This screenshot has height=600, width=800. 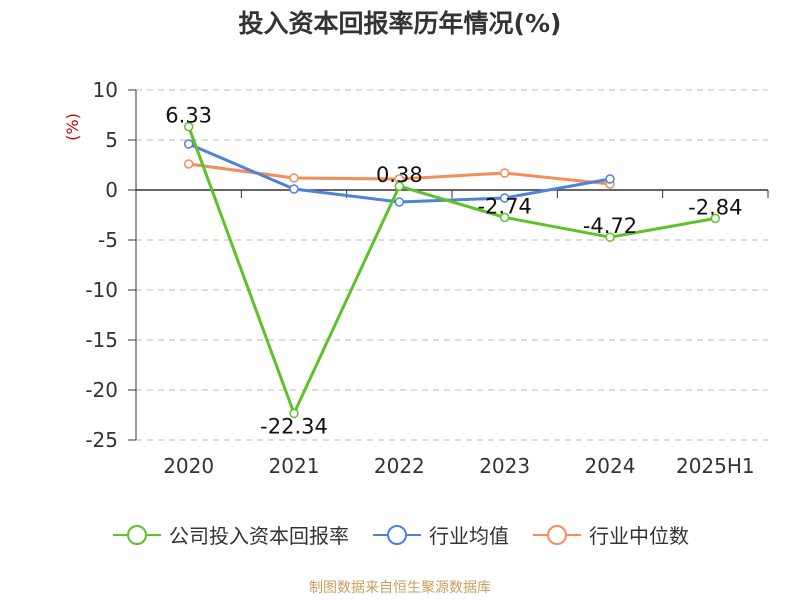 What do you see at coordinates (111, 140) in the screenshot?
I see `y-tick-label: 5` at bounding box center [111, 140].